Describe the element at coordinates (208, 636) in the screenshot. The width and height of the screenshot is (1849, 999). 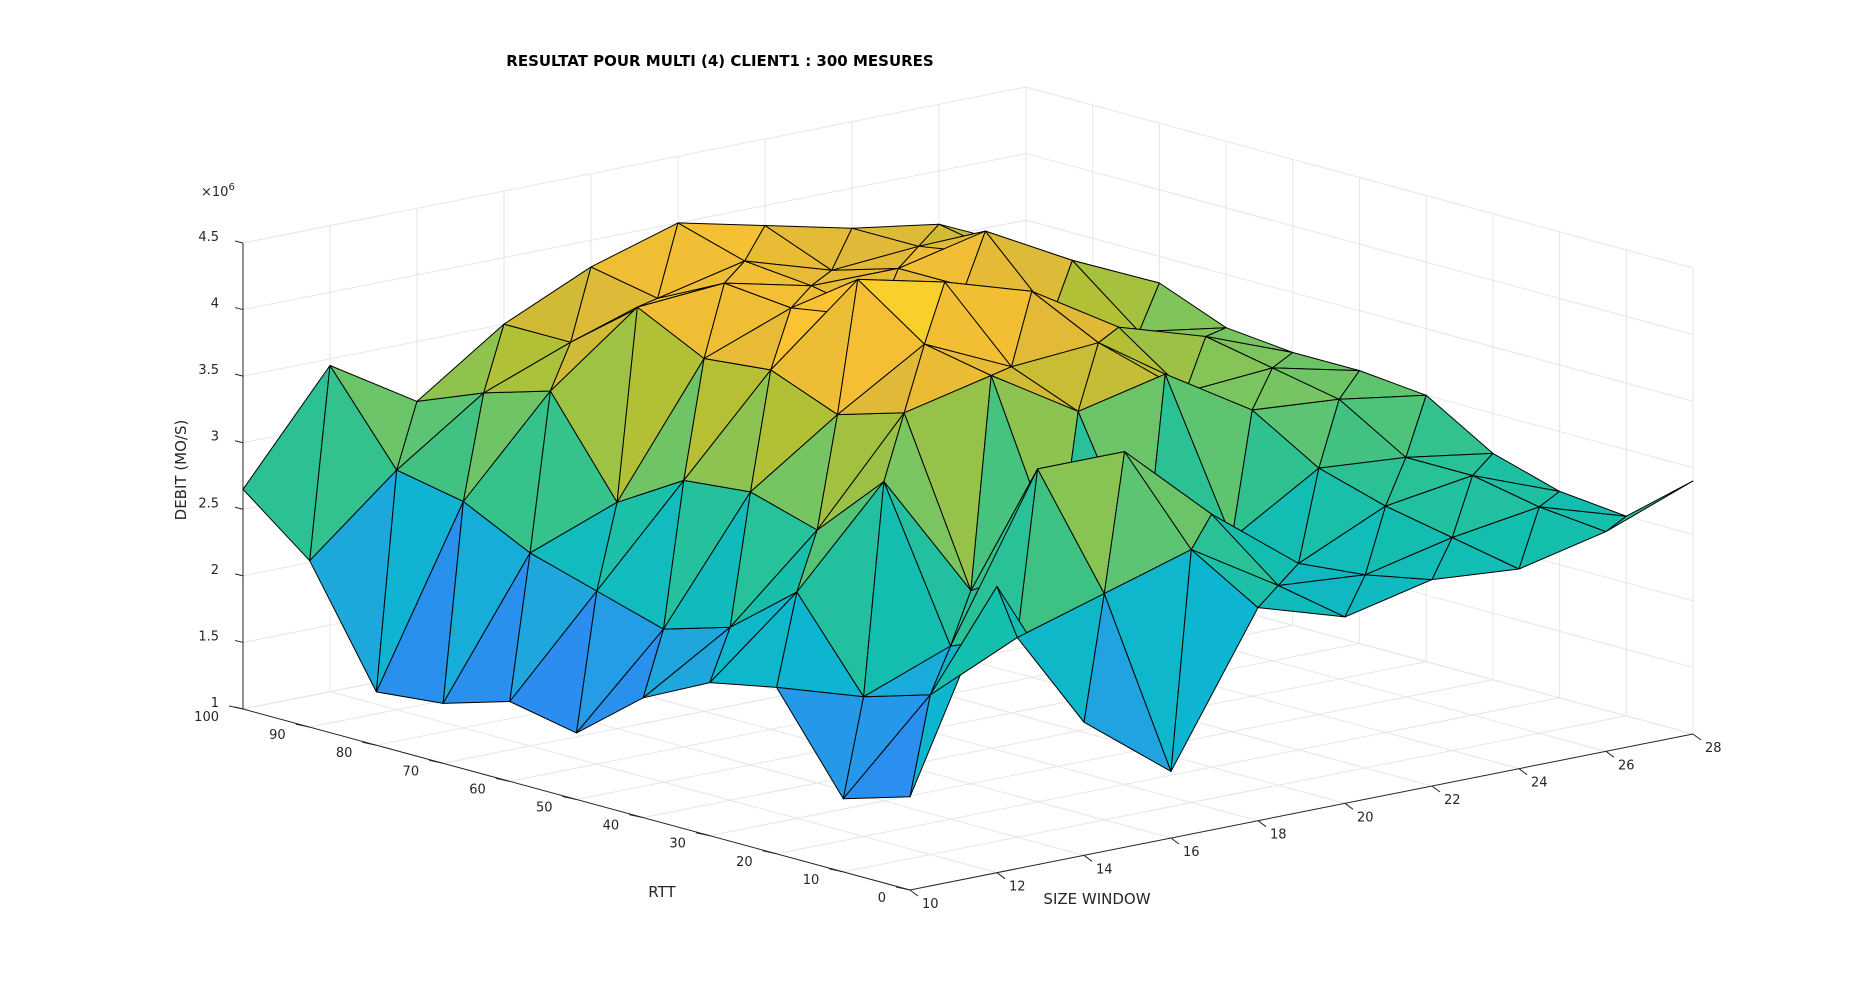
I see `z-tick-label: 1.5` at that location.